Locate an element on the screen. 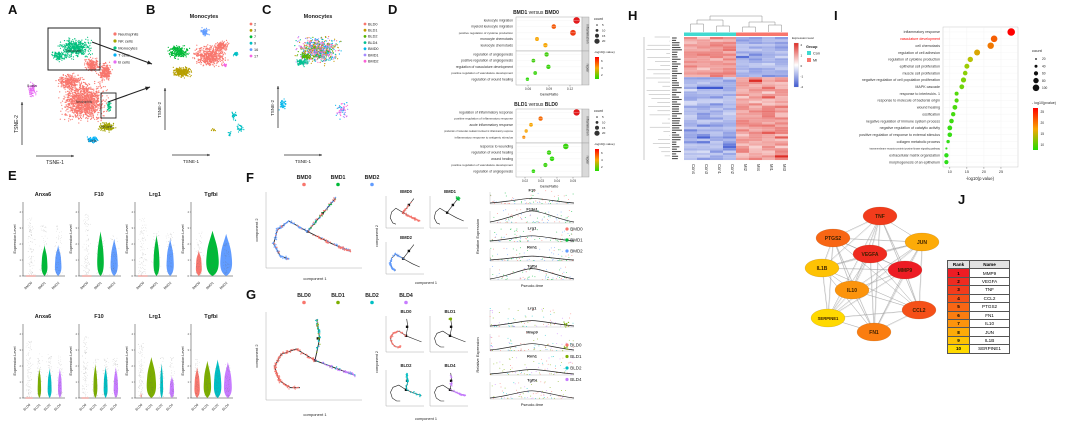  x-tick-label: BLD2 is located at coordinates (47, 407).